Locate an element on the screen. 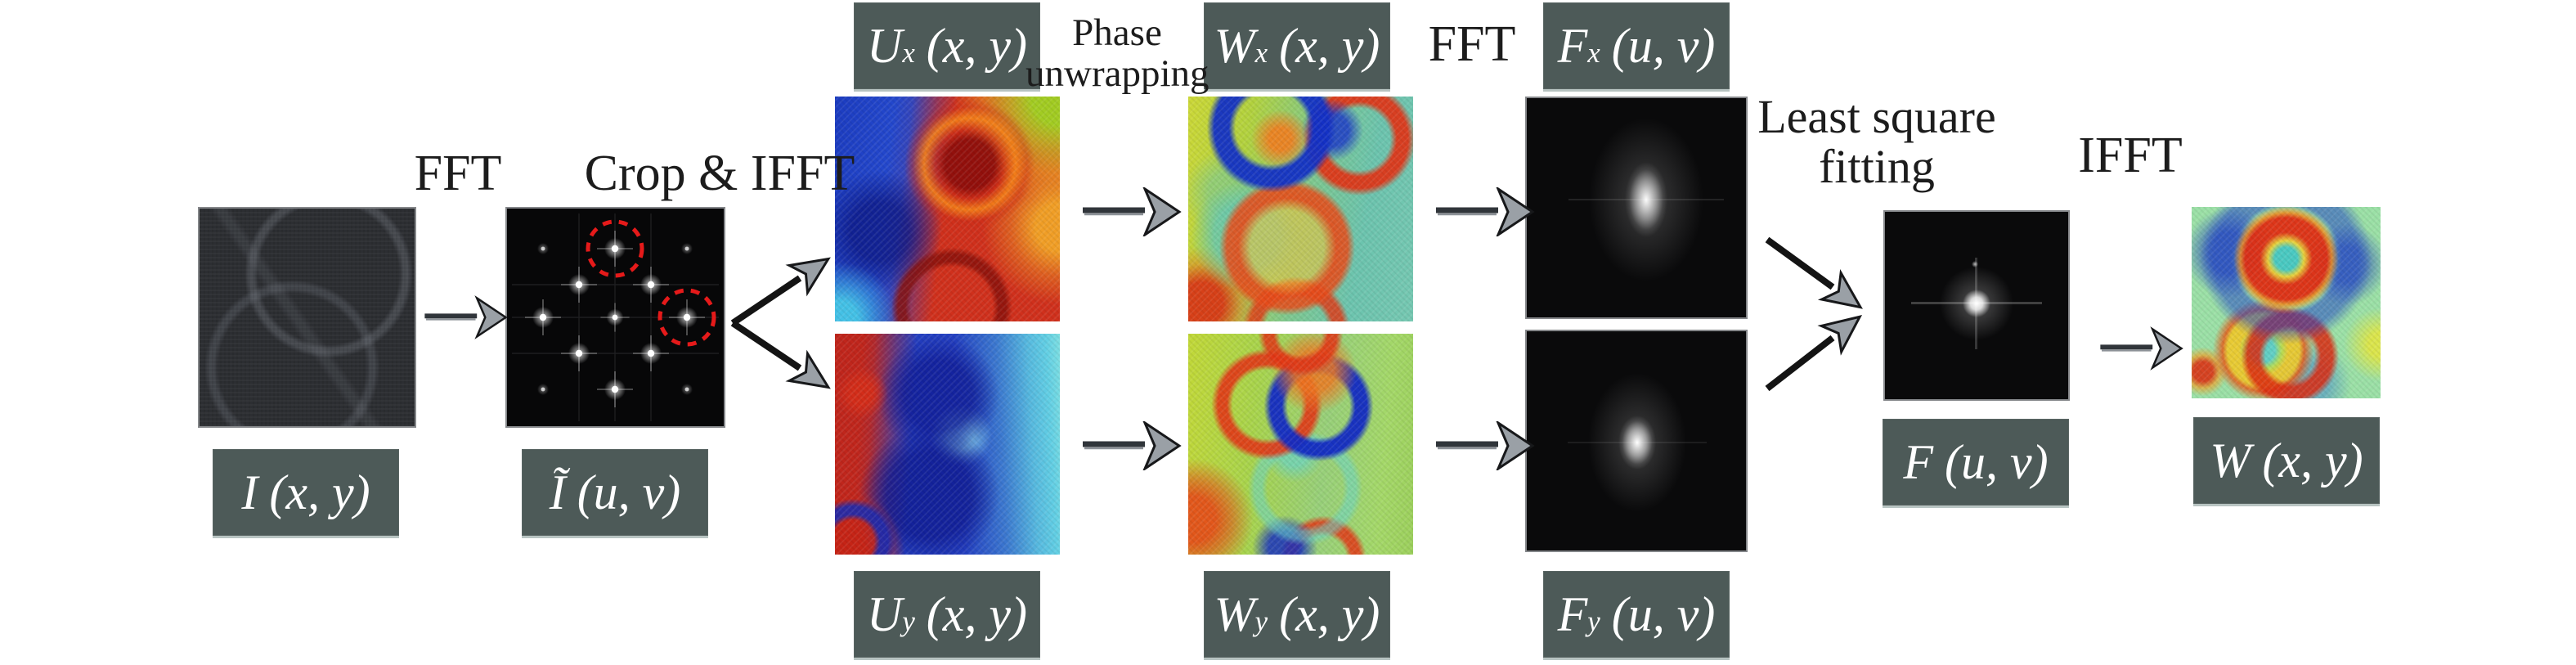 This screenshot has height=665, width=2576. label-Wx-subscript: x is located at coordinates (1261, 53).